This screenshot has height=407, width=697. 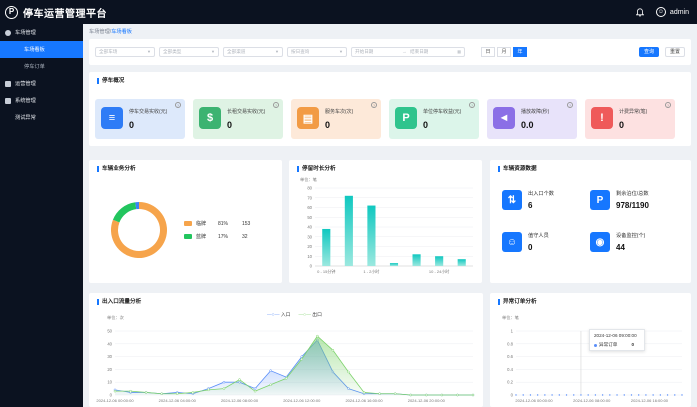 What do you see at coordinates (41, 32) in the screenshot?
I see `sidebar-group-parking: 车场管理` at bounding box center [41, 32].